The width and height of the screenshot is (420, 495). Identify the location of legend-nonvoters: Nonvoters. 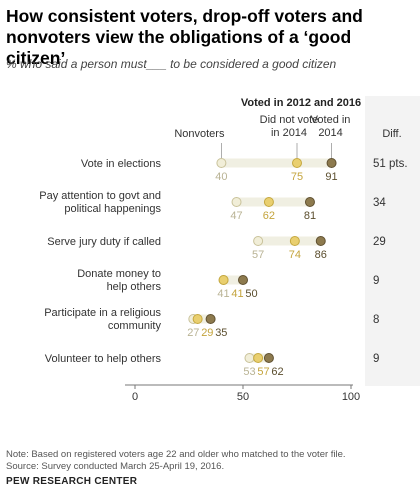
(199, 134).